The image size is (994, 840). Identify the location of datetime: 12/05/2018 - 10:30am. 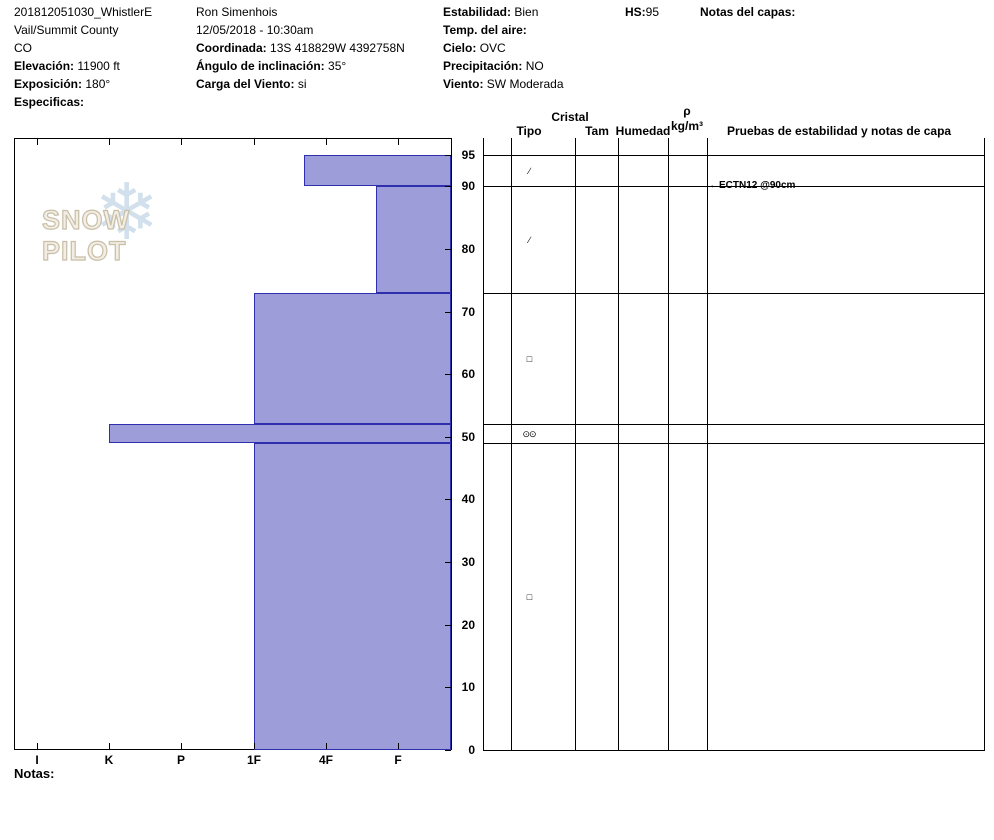
(255, 30).